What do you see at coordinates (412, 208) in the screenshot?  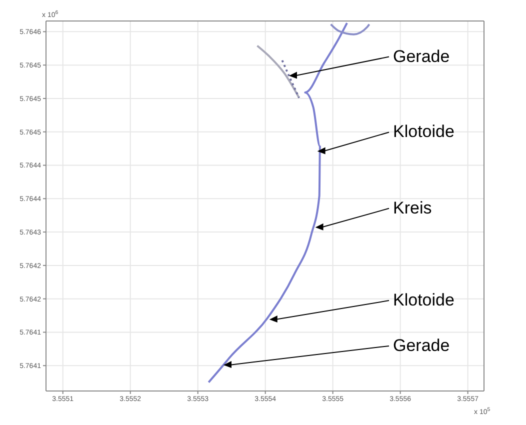 I see `annotation: Kreis` at bounding box center [412, 208].